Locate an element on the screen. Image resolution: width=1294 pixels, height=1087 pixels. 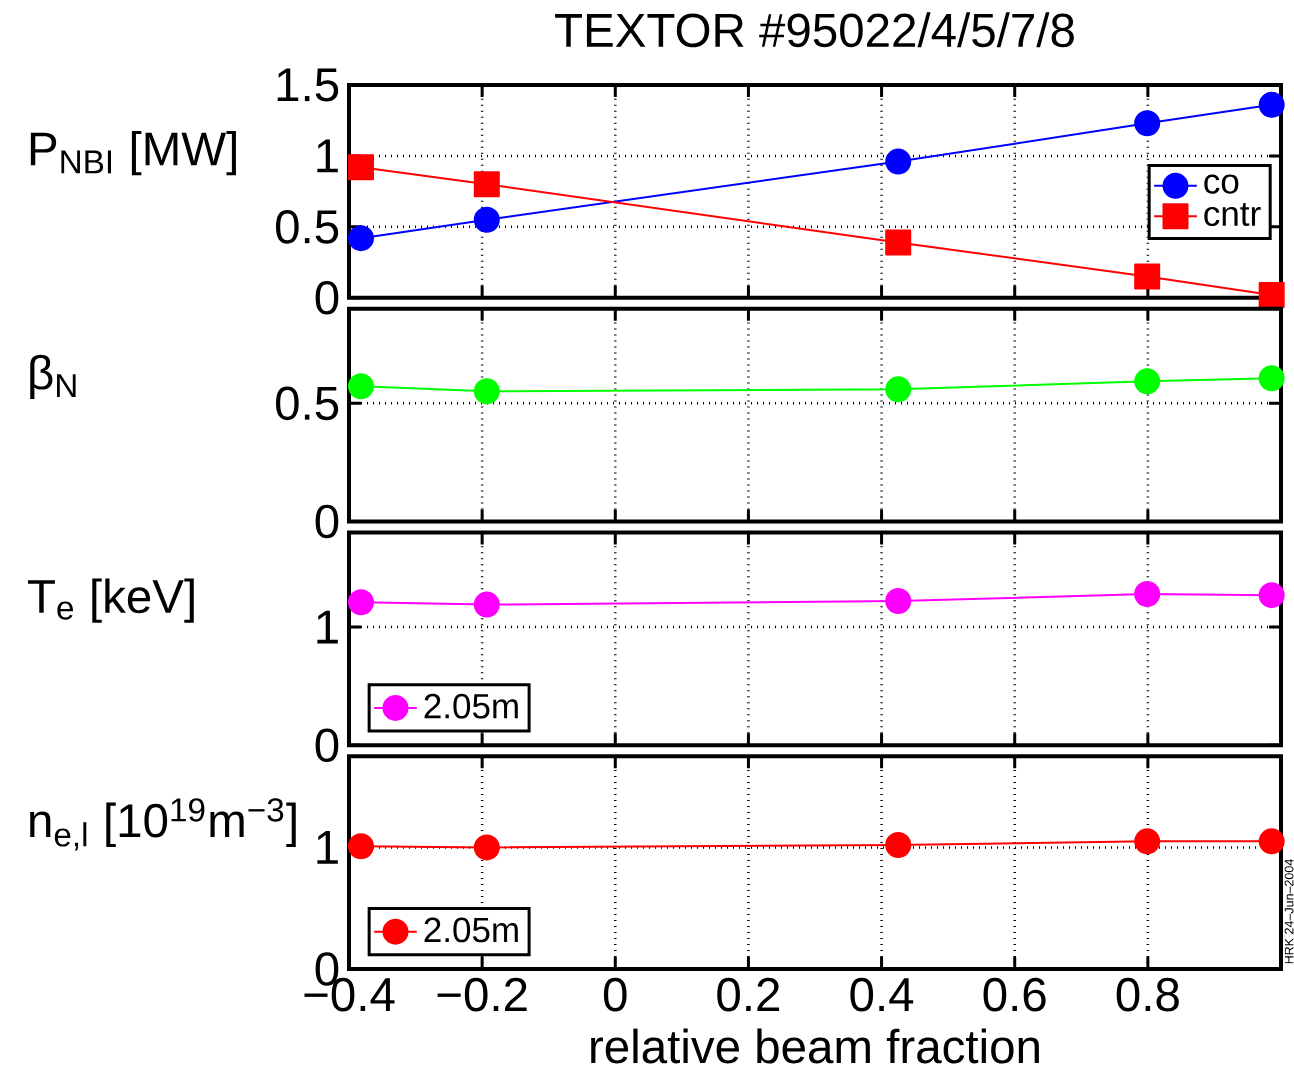
x-tick-label: 0.6 is located at coordinates (1014, 994).